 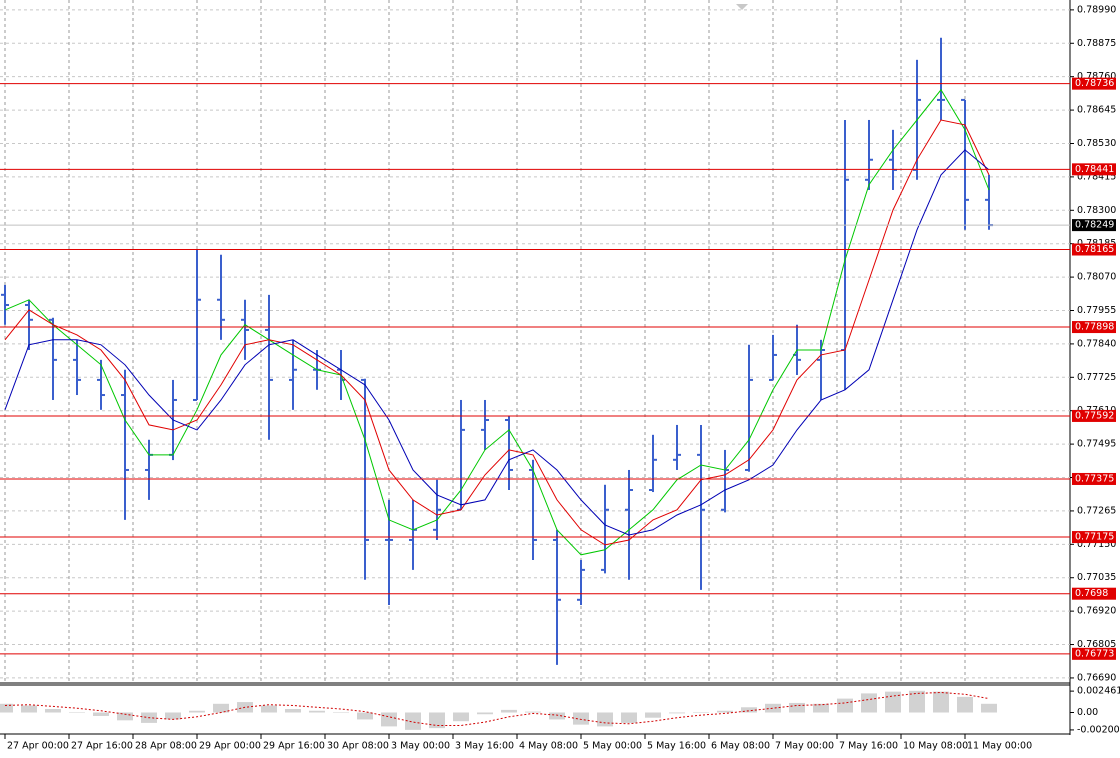 I want to click on y-tick-label: -0.002005, so click(x=1098, y=729).